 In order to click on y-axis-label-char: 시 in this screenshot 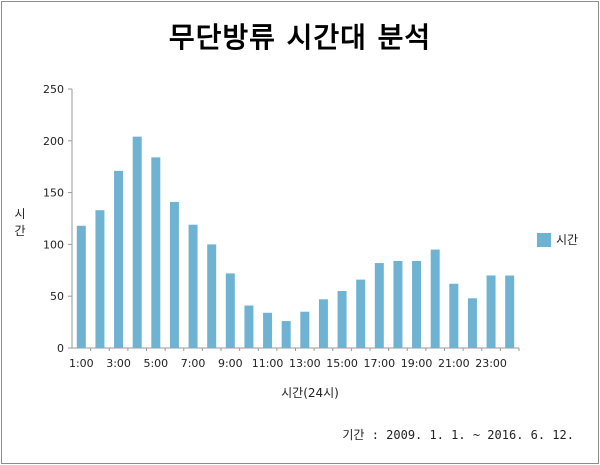, I will do `click(20, 214)`.